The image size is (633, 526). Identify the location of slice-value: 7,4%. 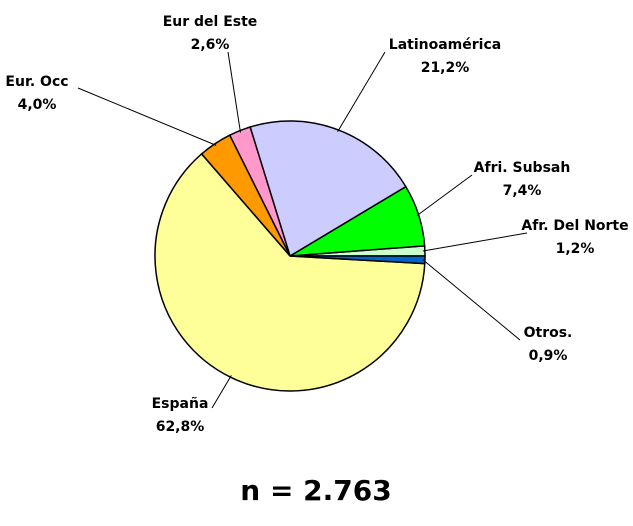
(522, 191).